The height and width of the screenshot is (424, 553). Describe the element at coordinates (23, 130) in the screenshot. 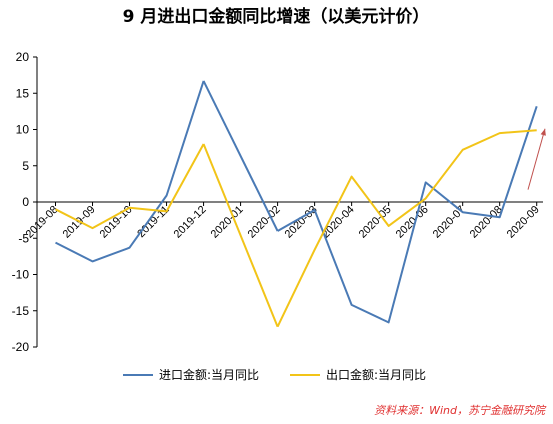

I see `y-tick-label: 10` at that location.